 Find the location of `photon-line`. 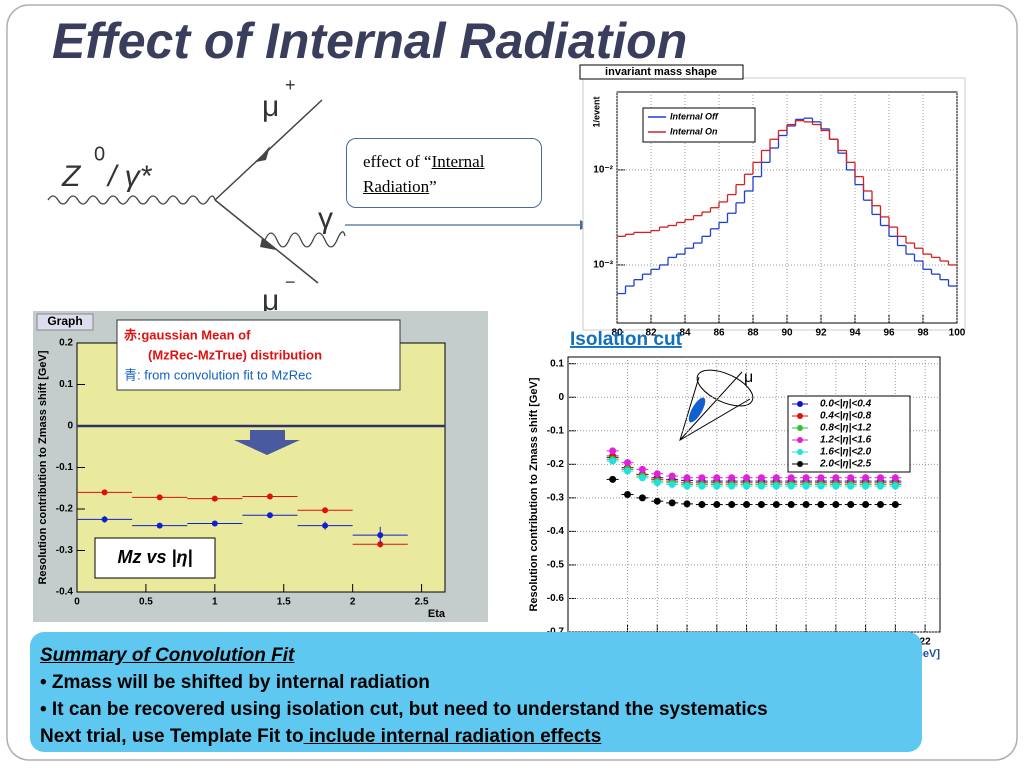

photon-line is located at coordinates (305, 239).